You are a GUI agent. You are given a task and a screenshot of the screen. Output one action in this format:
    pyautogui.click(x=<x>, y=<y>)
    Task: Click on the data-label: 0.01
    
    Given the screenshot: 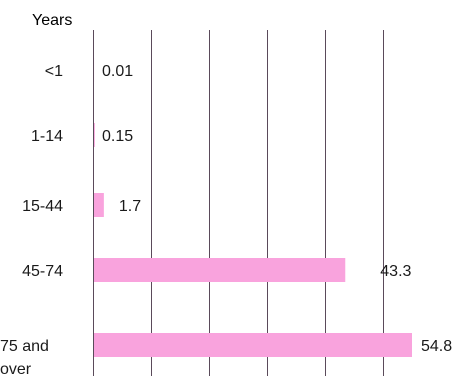 What is the action you would take?
    pyautogui.click(x=117, y=71)
    